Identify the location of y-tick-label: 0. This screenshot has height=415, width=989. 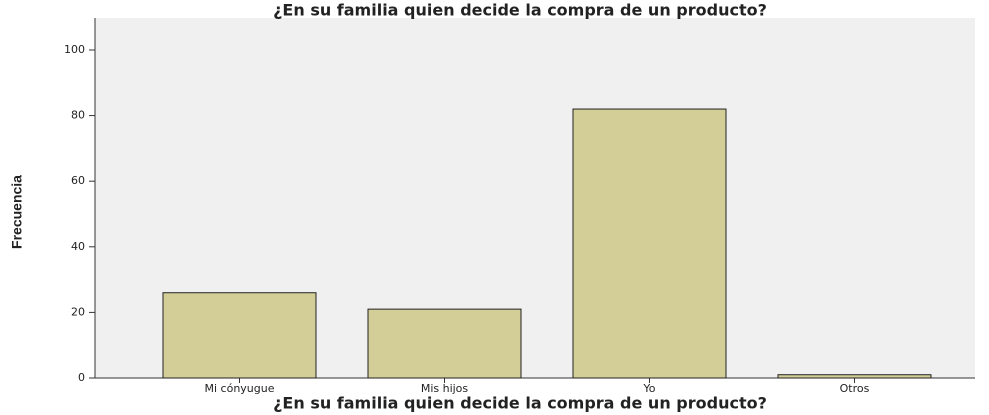
(81, 377).